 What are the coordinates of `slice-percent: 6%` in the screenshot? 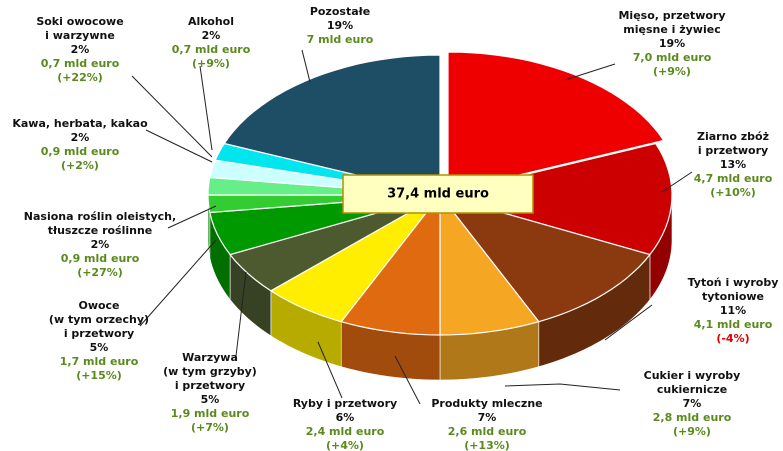 It's located at (345, 417).